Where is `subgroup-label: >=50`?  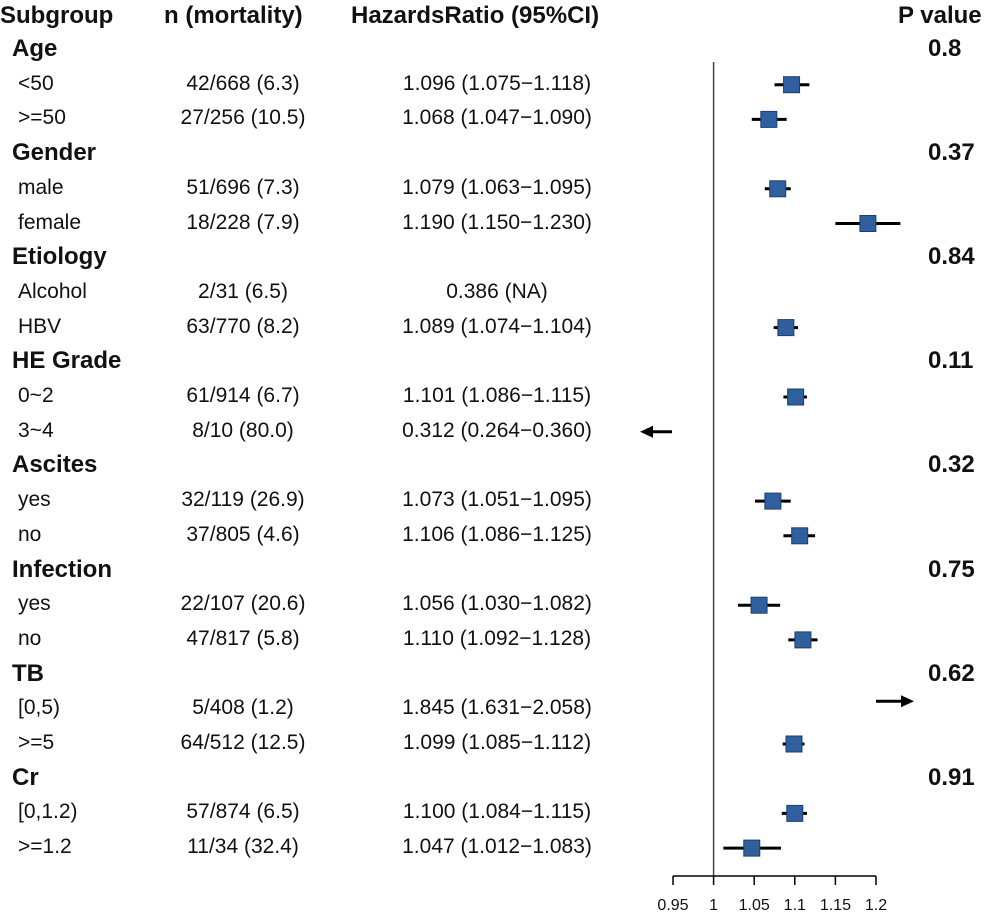 subgroup-label: >=50 is located at coordinates (42, 118).